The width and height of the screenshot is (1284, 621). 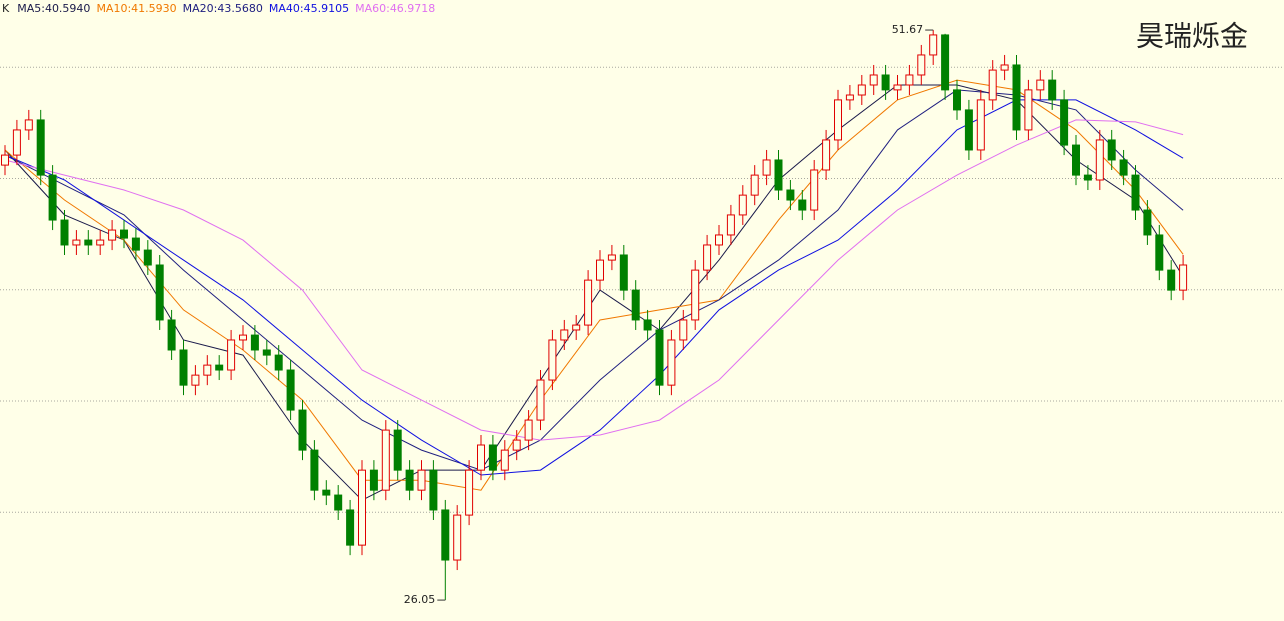 I want to click on watermark: 昊瑞烁金, so click(x=1192, y=36).